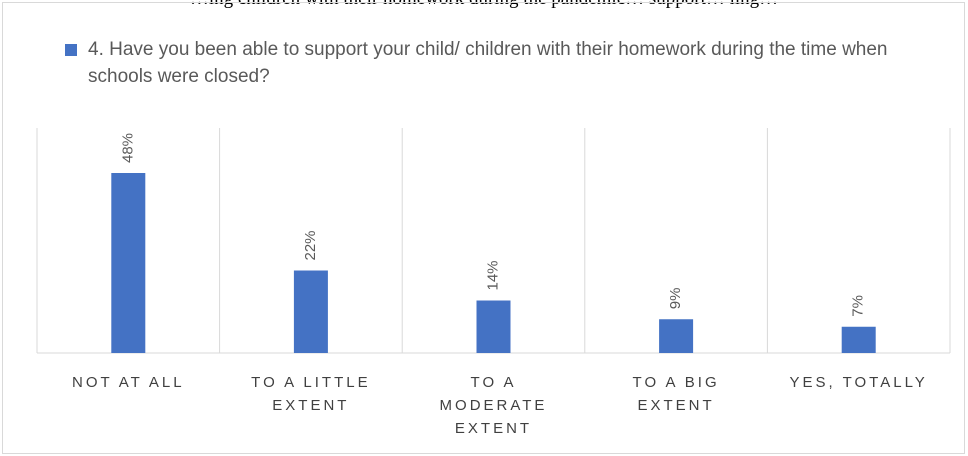 The height and width of the screenshot is (456, 968). What do you see at coordinates (127, 148) in the screenshot?
I see `data-label: 48%` at bounding box center [127, 148].